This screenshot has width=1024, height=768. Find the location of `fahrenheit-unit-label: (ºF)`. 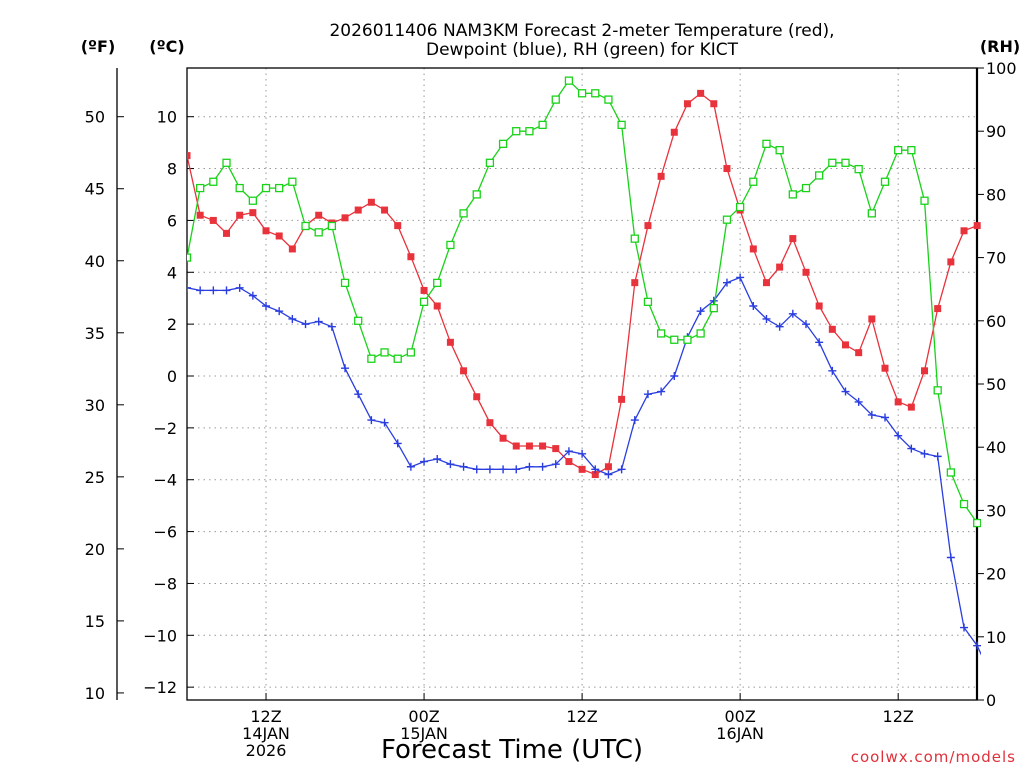

fahrenheit-unit-label: (ºF) is located at coordinates (98, 46).